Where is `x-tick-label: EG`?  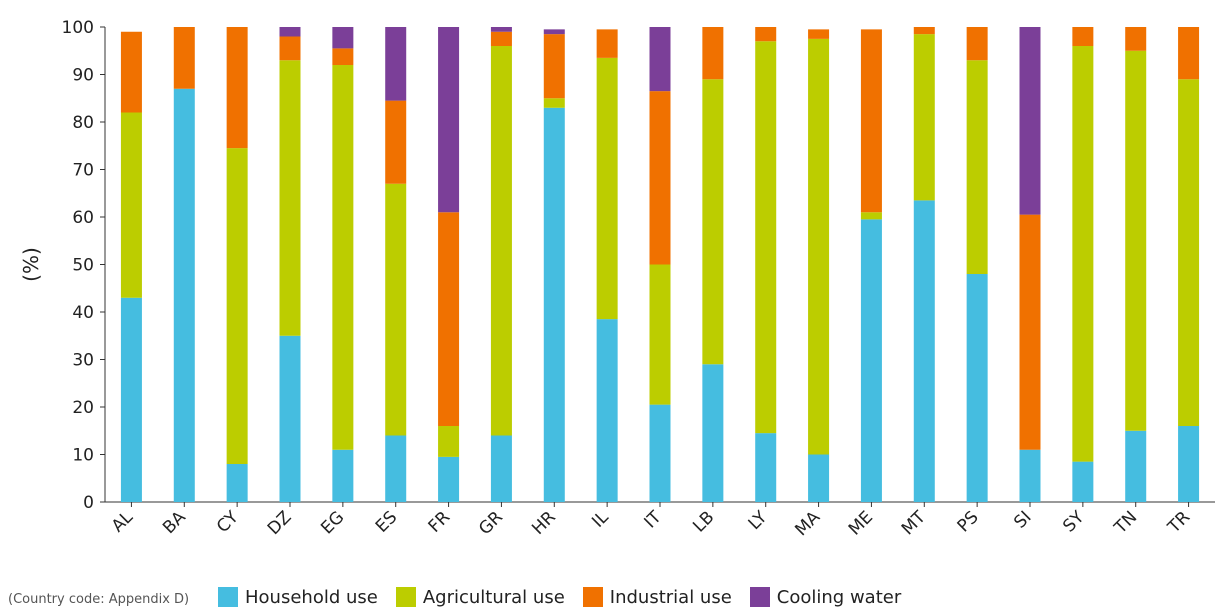
x-tick-label: EG is located at coordinates (332, 522).